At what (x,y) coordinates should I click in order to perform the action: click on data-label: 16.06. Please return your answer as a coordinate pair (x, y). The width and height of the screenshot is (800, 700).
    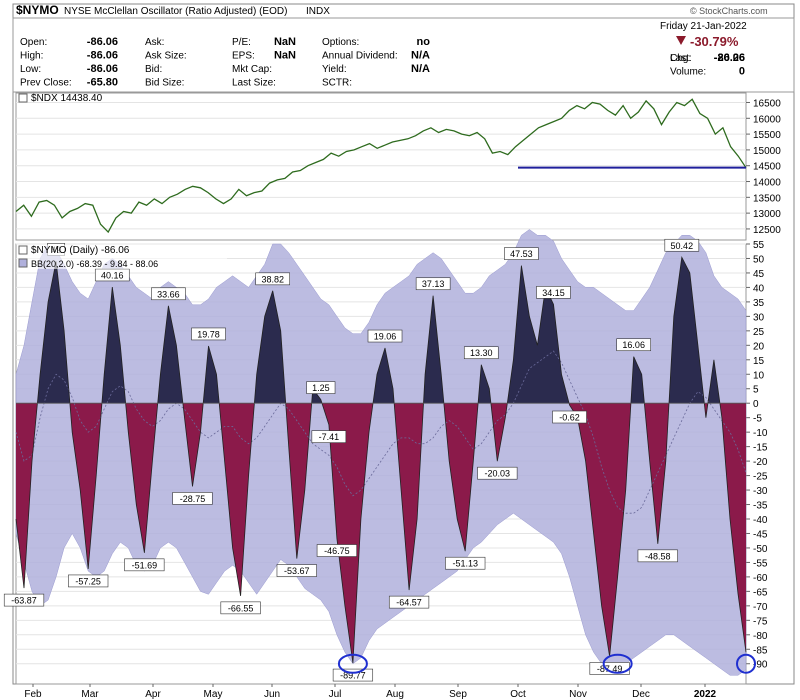
    Looking at the image, I should click on (633, 345).